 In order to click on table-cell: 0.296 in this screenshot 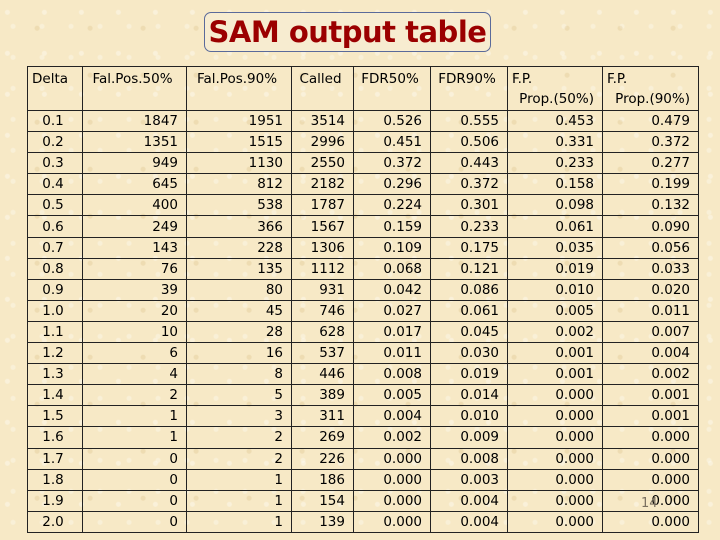, I will do `click(392, 184)`.